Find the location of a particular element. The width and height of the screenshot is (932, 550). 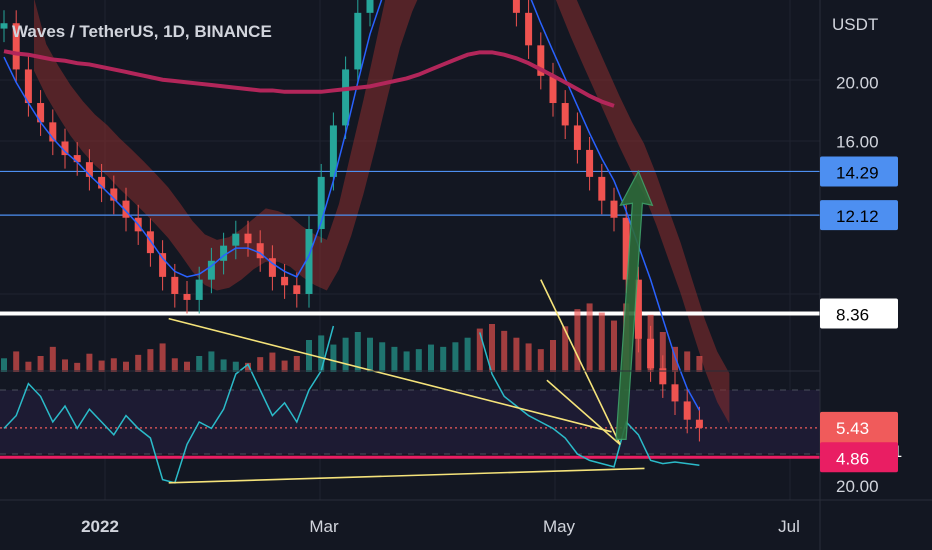

price-tag-label-2: 8.36 is located at coordinates (852, 315).